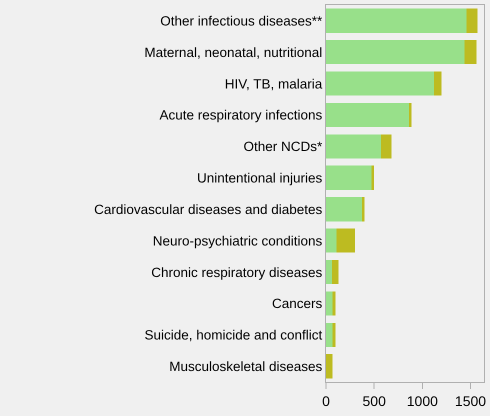  I want to click on y-tick-label: Unintentional injuries, so click(259, 178).